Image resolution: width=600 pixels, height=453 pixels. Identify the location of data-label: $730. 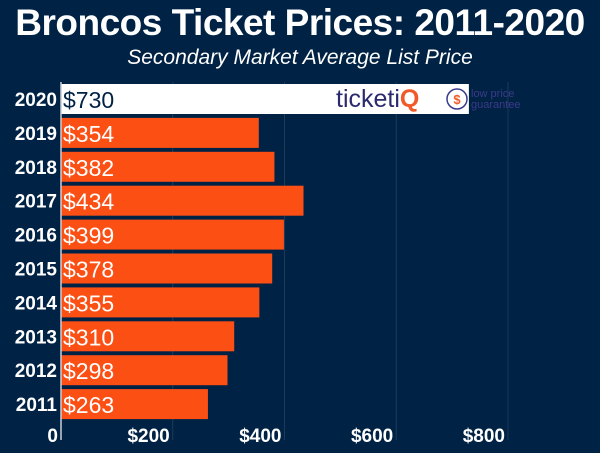
(88, 100).